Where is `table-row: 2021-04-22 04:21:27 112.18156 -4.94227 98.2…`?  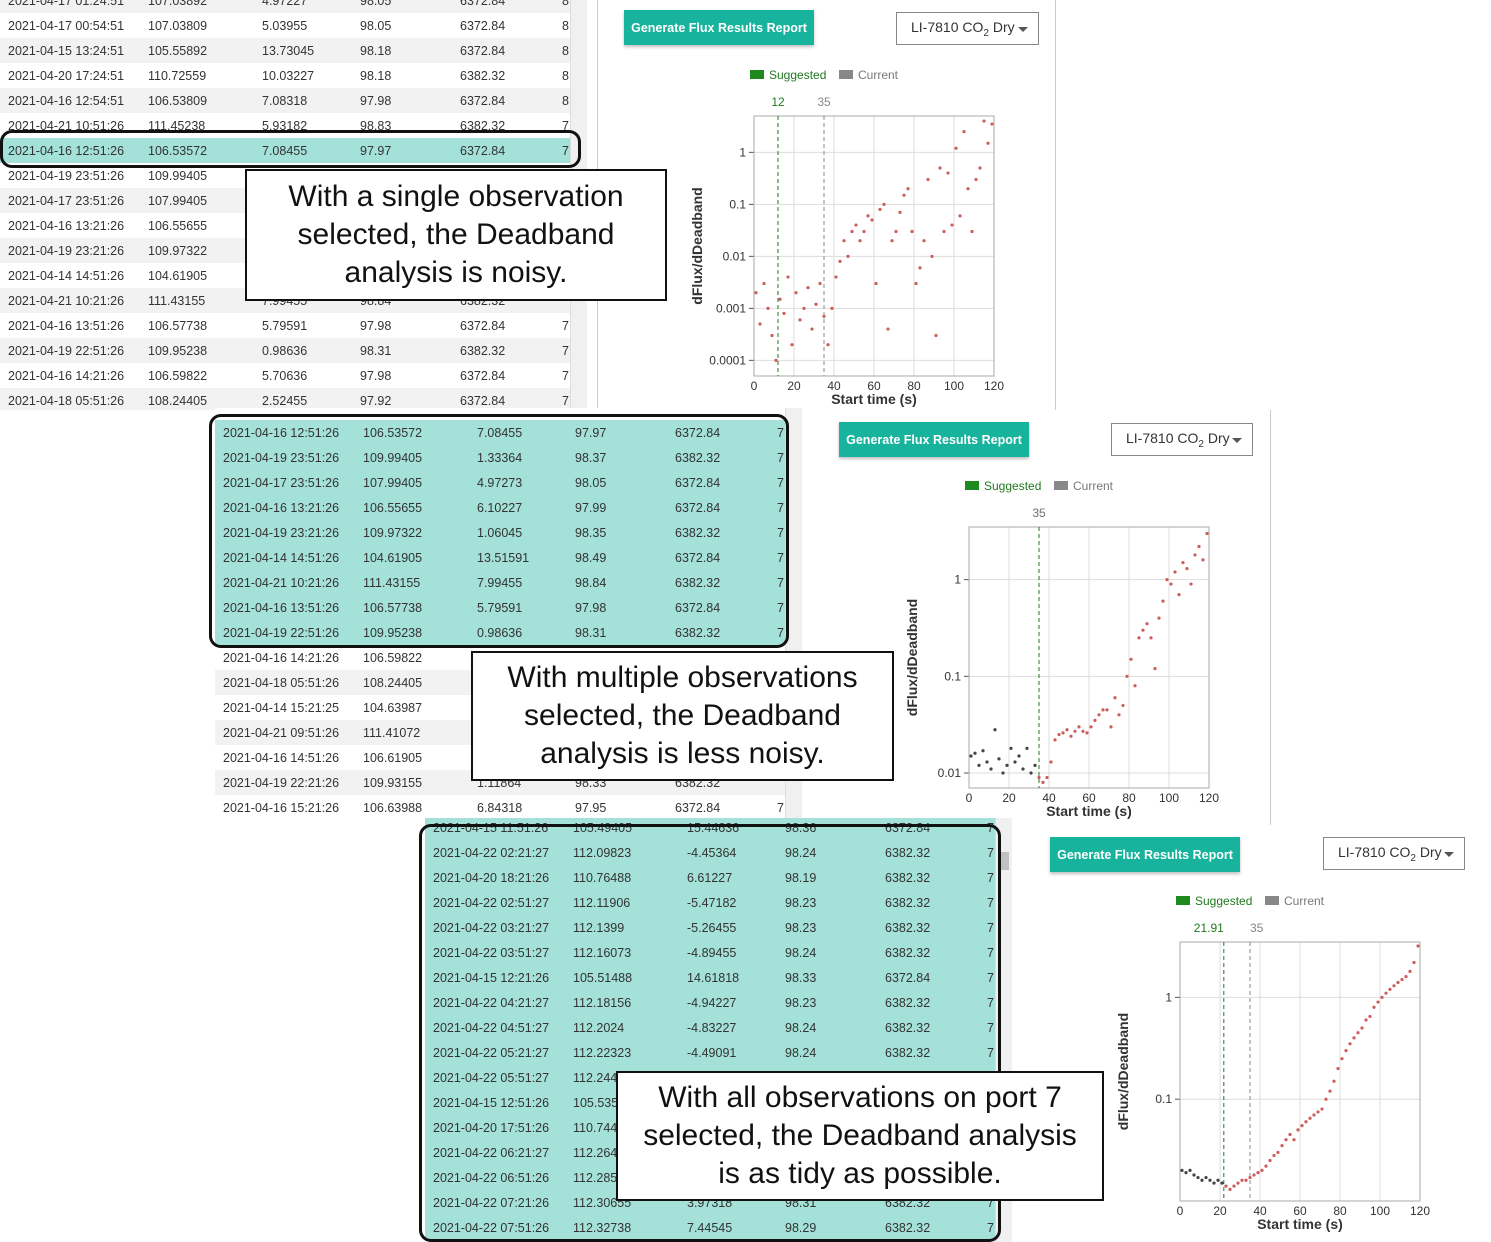 table-row: 2021-04-22 04:21:27 112.18156 -4.94227 98.2… is located at coordinates (714, 1002).